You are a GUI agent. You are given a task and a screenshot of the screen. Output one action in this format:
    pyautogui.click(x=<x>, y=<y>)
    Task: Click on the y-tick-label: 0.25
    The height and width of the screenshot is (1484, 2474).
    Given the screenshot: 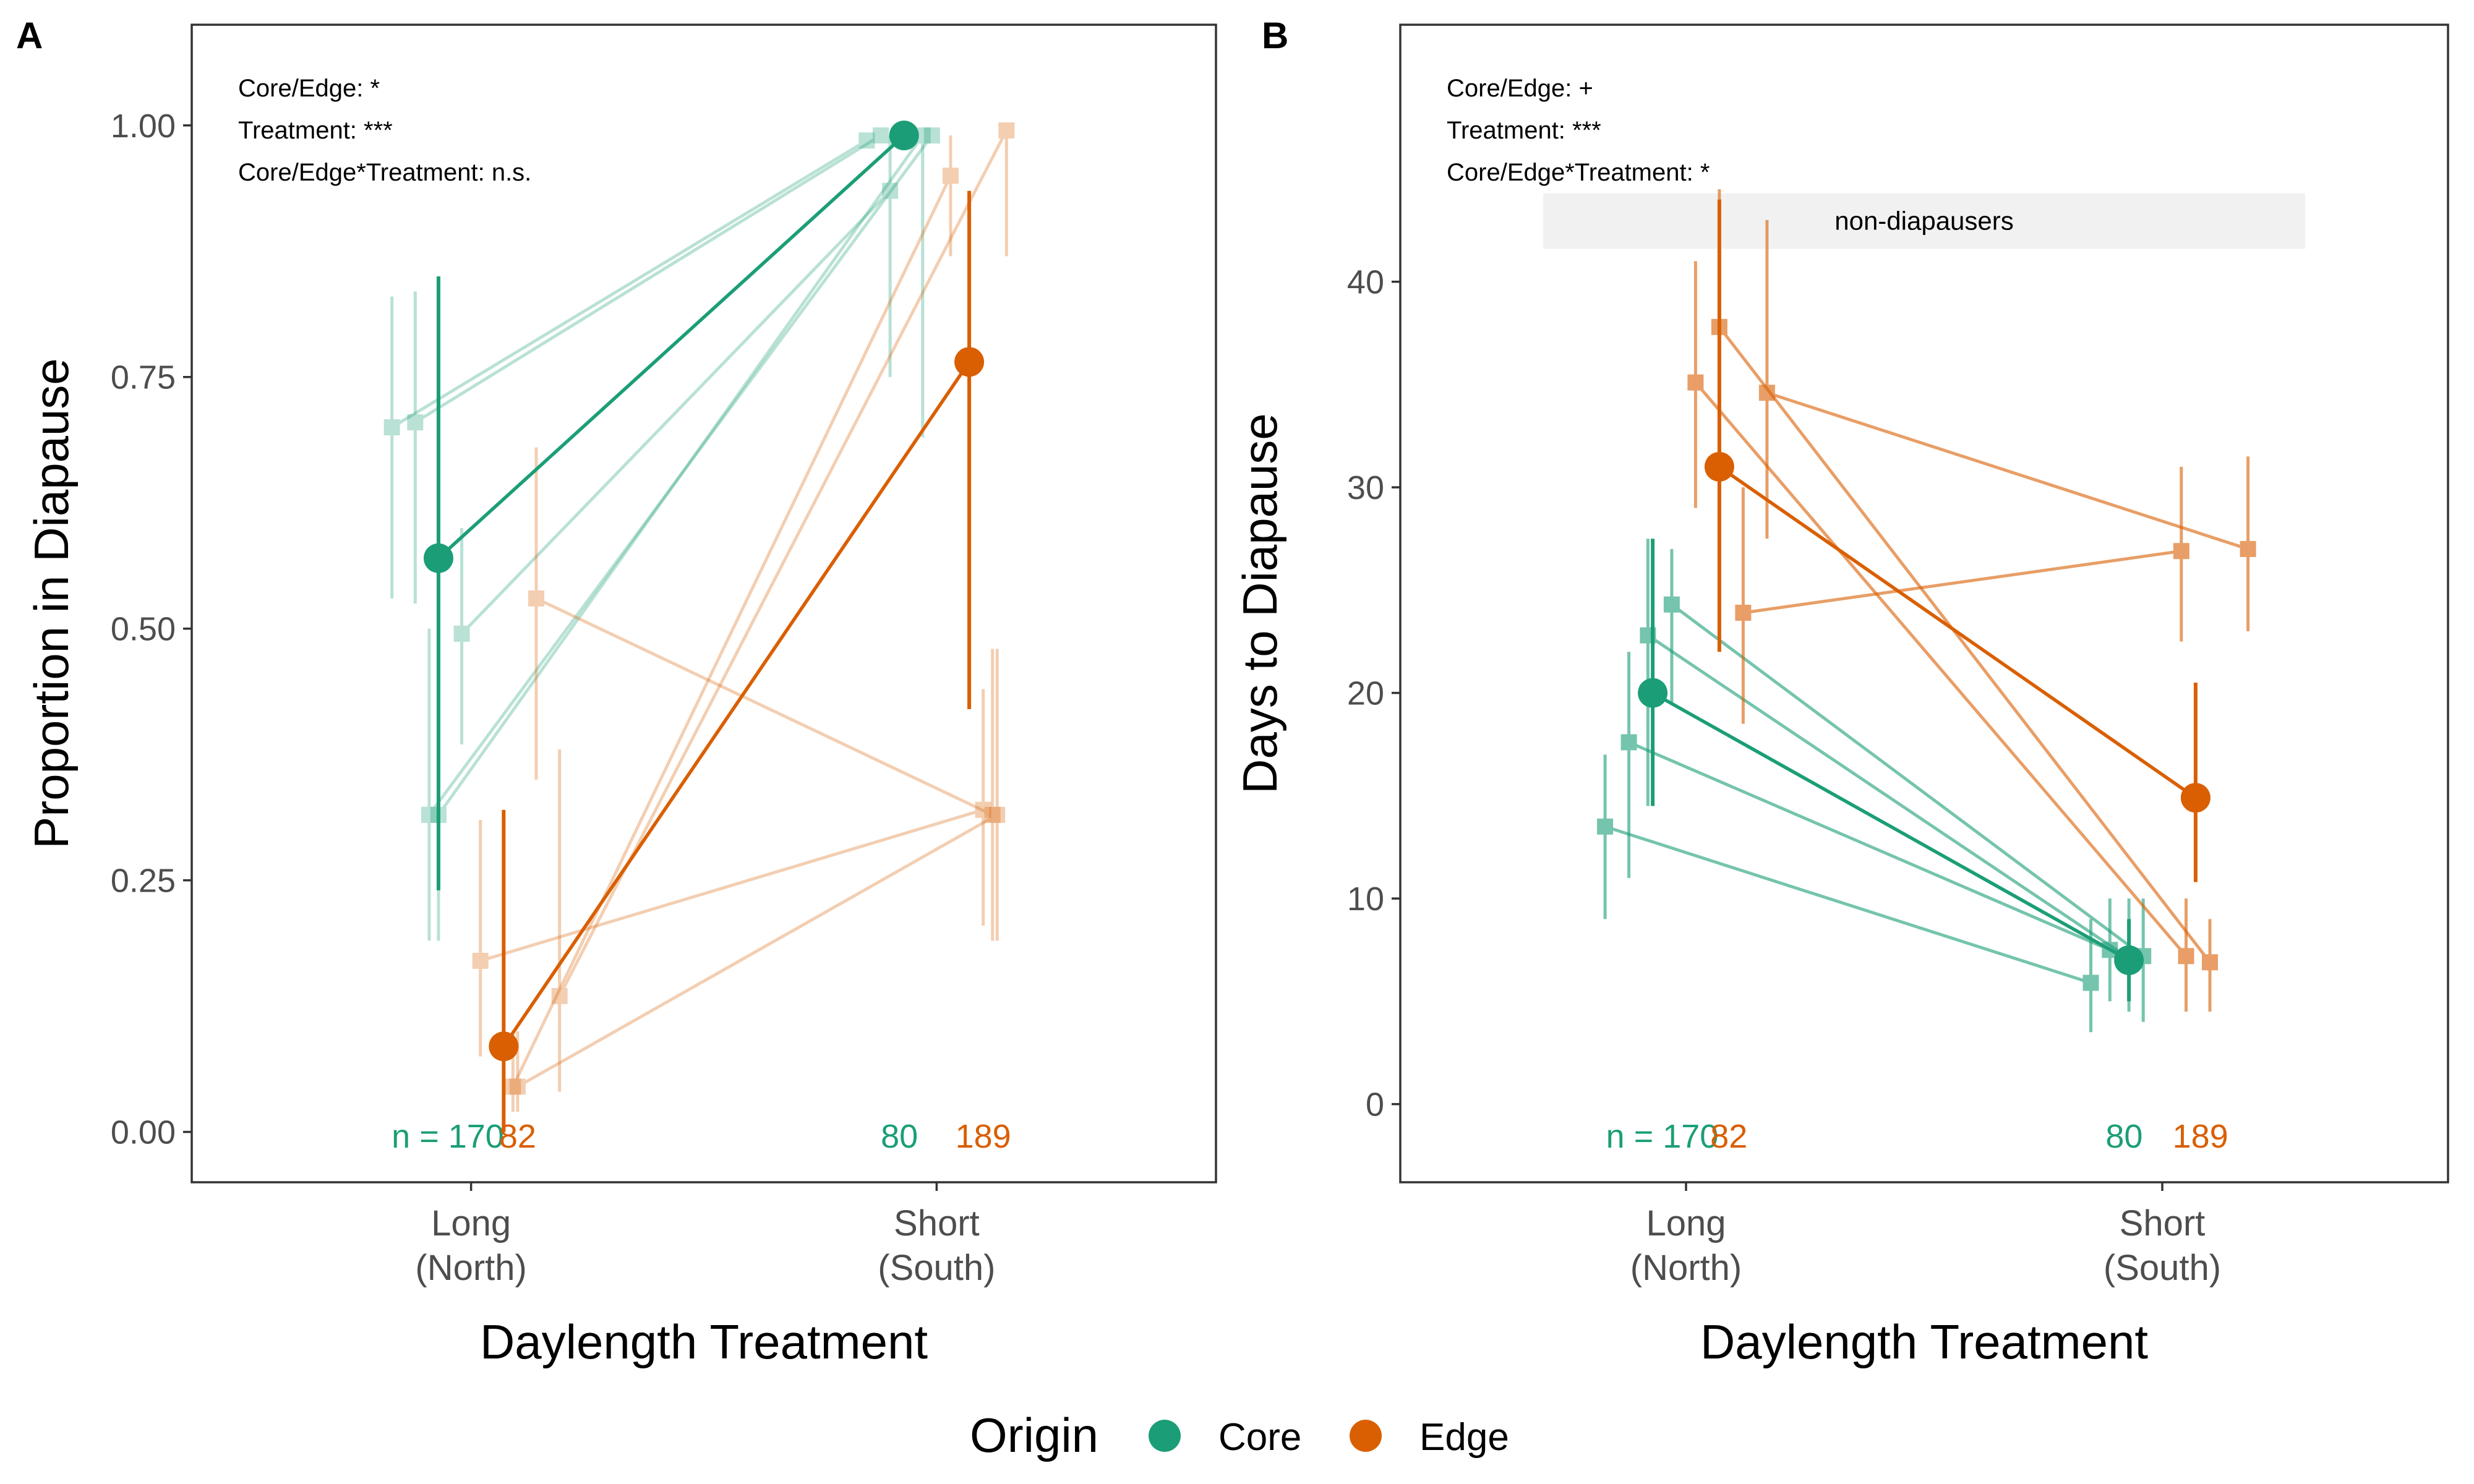 What is the action you would take?
    pyautogui.click(x=143, y=881)
    